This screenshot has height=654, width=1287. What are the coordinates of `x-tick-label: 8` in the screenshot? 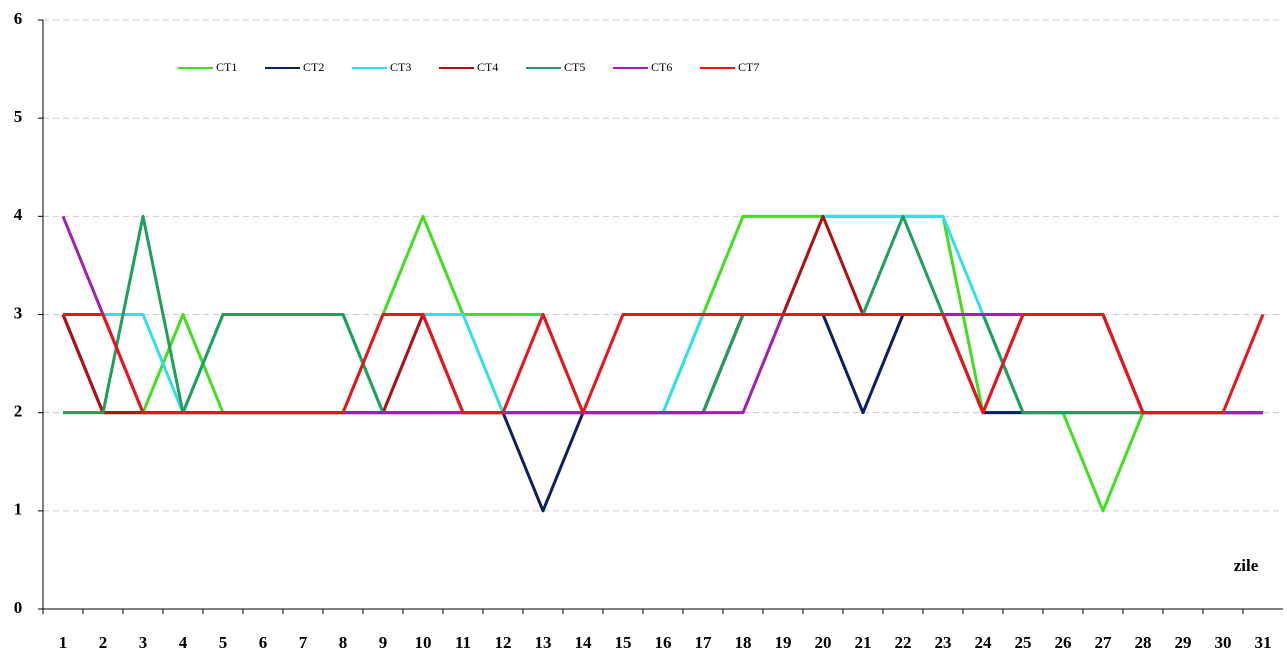 It's located at (343, 642).